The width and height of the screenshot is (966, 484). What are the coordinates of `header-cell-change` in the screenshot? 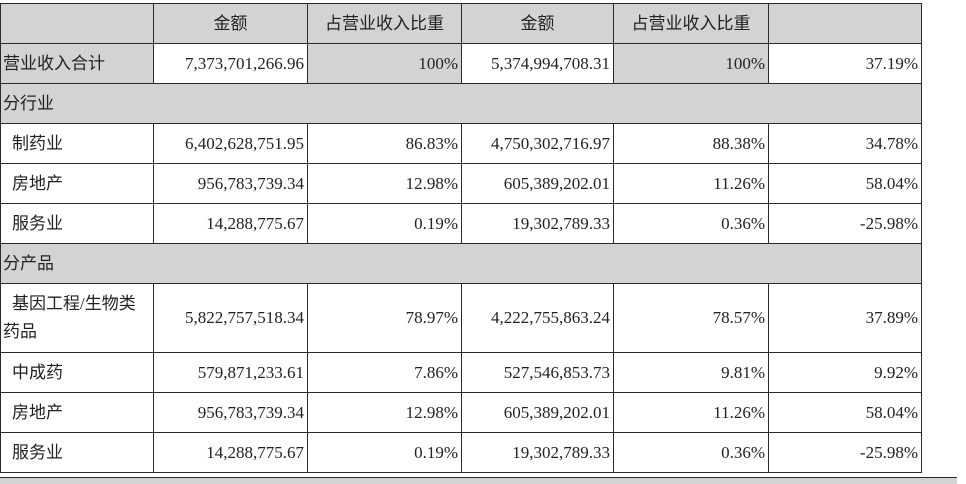 It's located at (845, 23).